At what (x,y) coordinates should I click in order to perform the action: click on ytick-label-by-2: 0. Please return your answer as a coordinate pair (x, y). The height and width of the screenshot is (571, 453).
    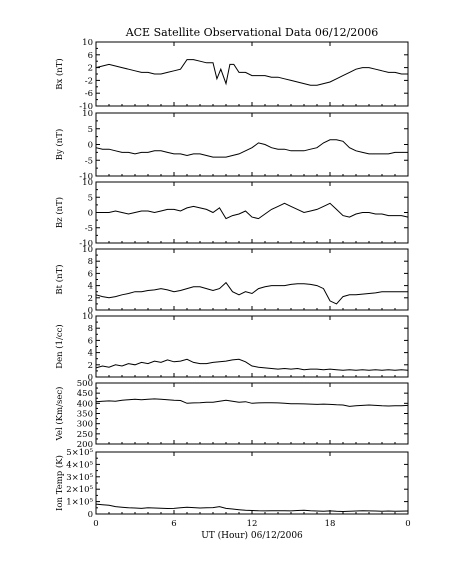
    Looking at the image, I should click on (90, 146).